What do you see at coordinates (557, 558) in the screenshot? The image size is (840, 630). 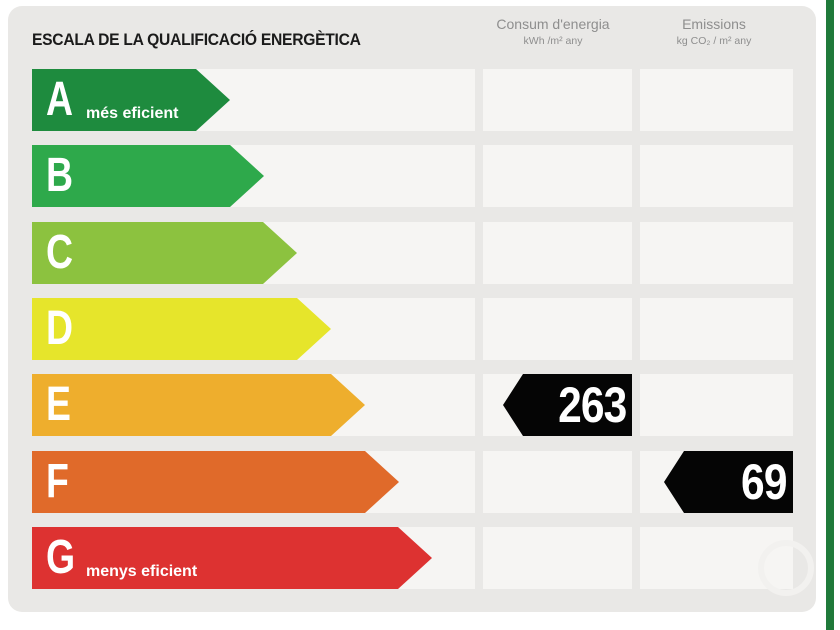 I see `consum-cell-g` at bounding box center [557, 558].